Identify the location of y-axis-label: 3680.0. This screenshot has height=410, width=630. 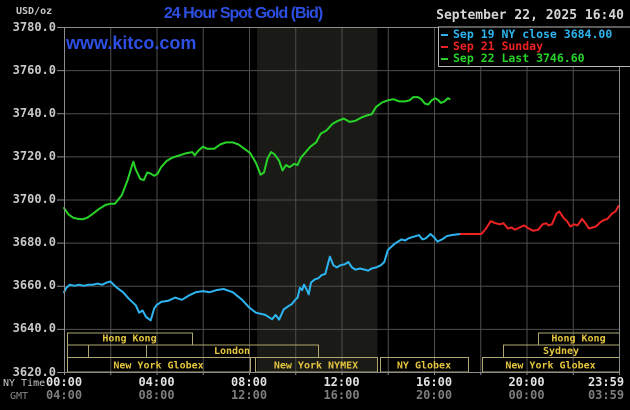
(34, 242).